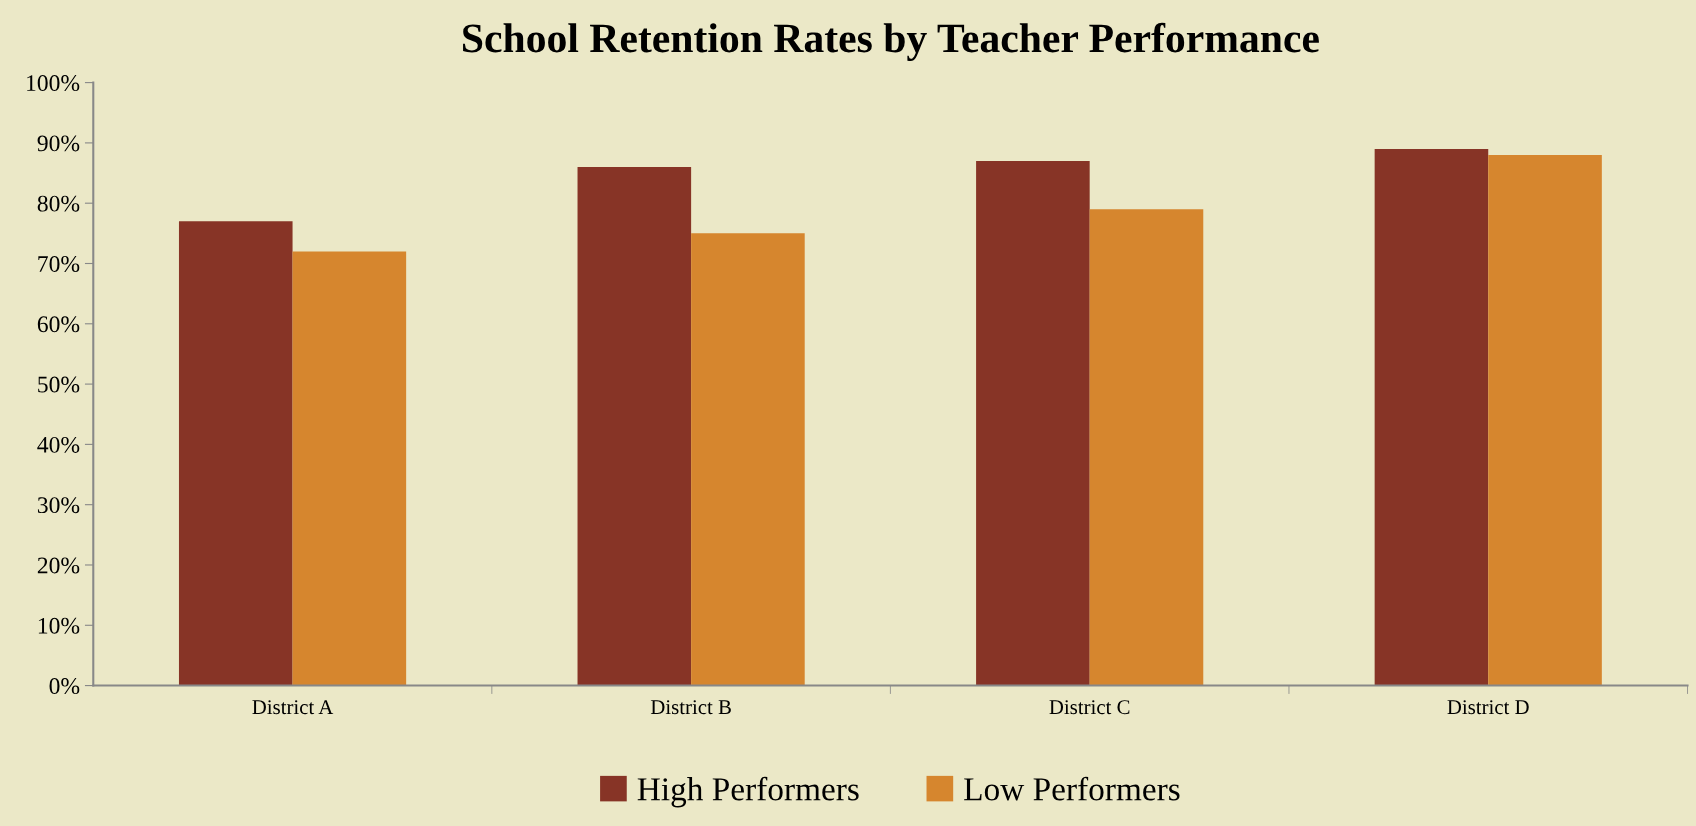 The height and width of the screenshot is (826, 1696). I want to click on y-tick-label: 10%, so click(59, 625).